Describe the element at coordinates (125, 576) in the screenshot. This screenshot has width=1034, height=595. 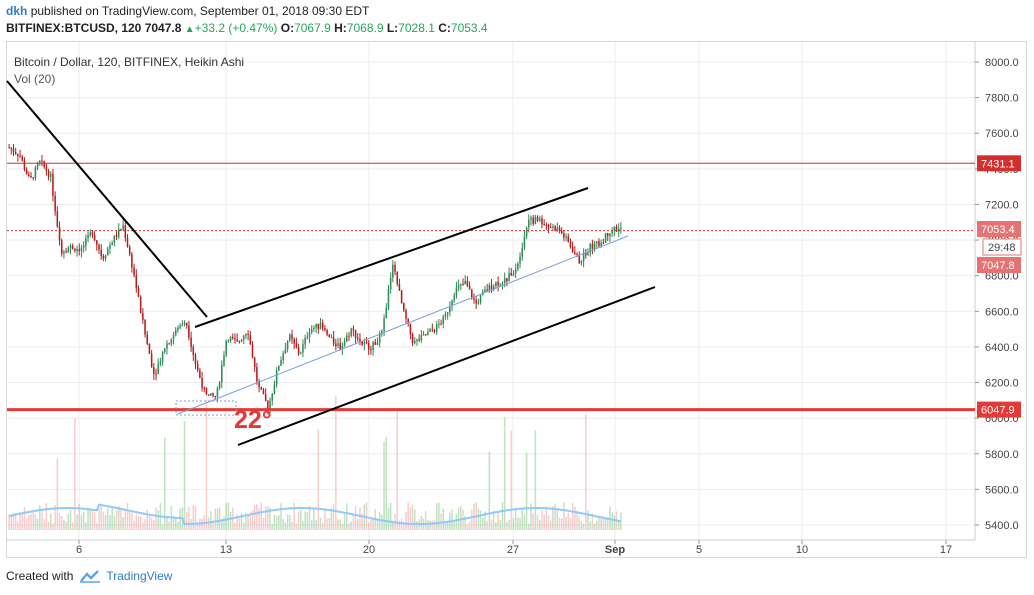
I see `tradingview-link: TradingView` at that location.